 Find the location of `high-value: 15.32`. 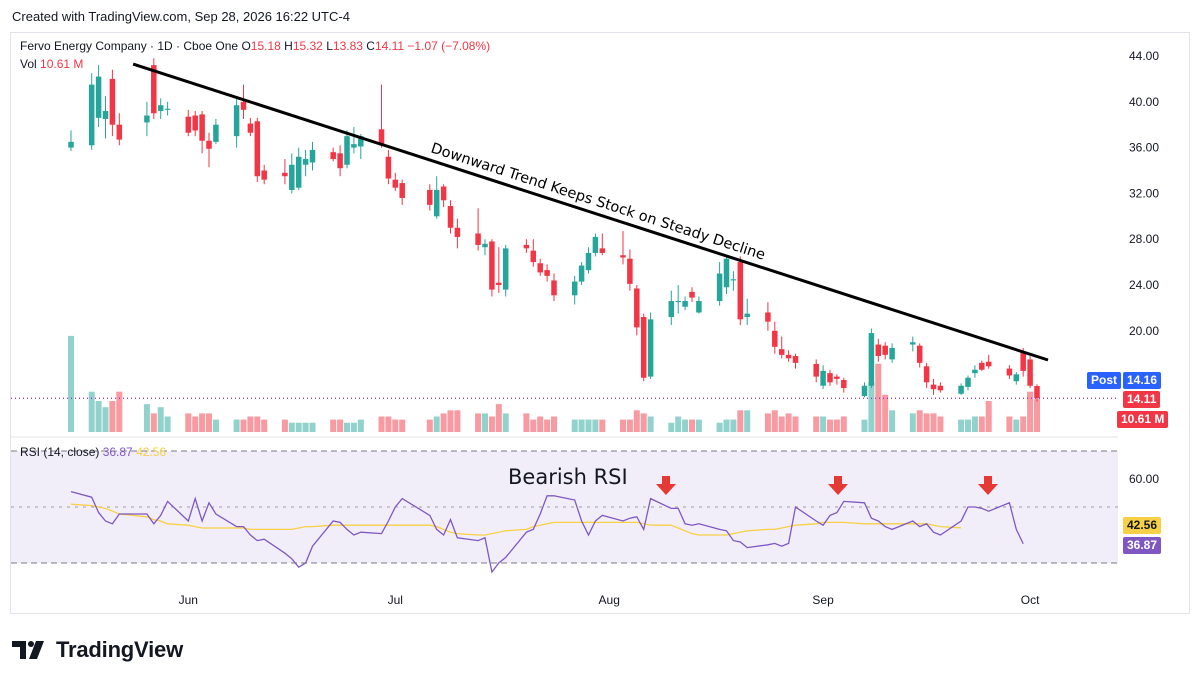

high-value: 15.32 is located at coordinates (307, 46).